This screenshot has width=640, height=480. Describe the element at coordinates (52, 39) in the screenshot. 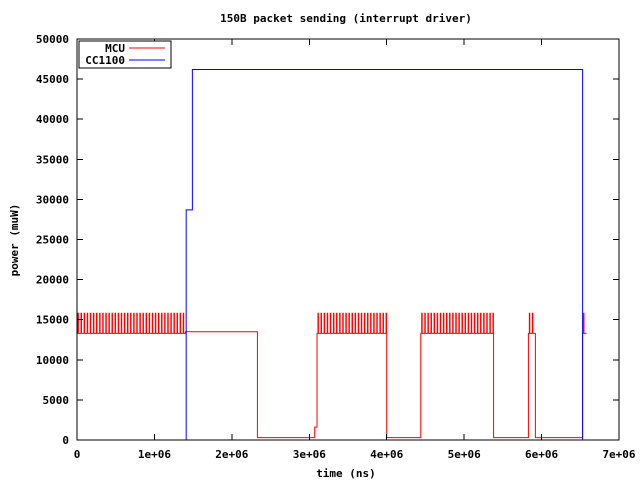

I see `y-tick-label: 50000` at that location.